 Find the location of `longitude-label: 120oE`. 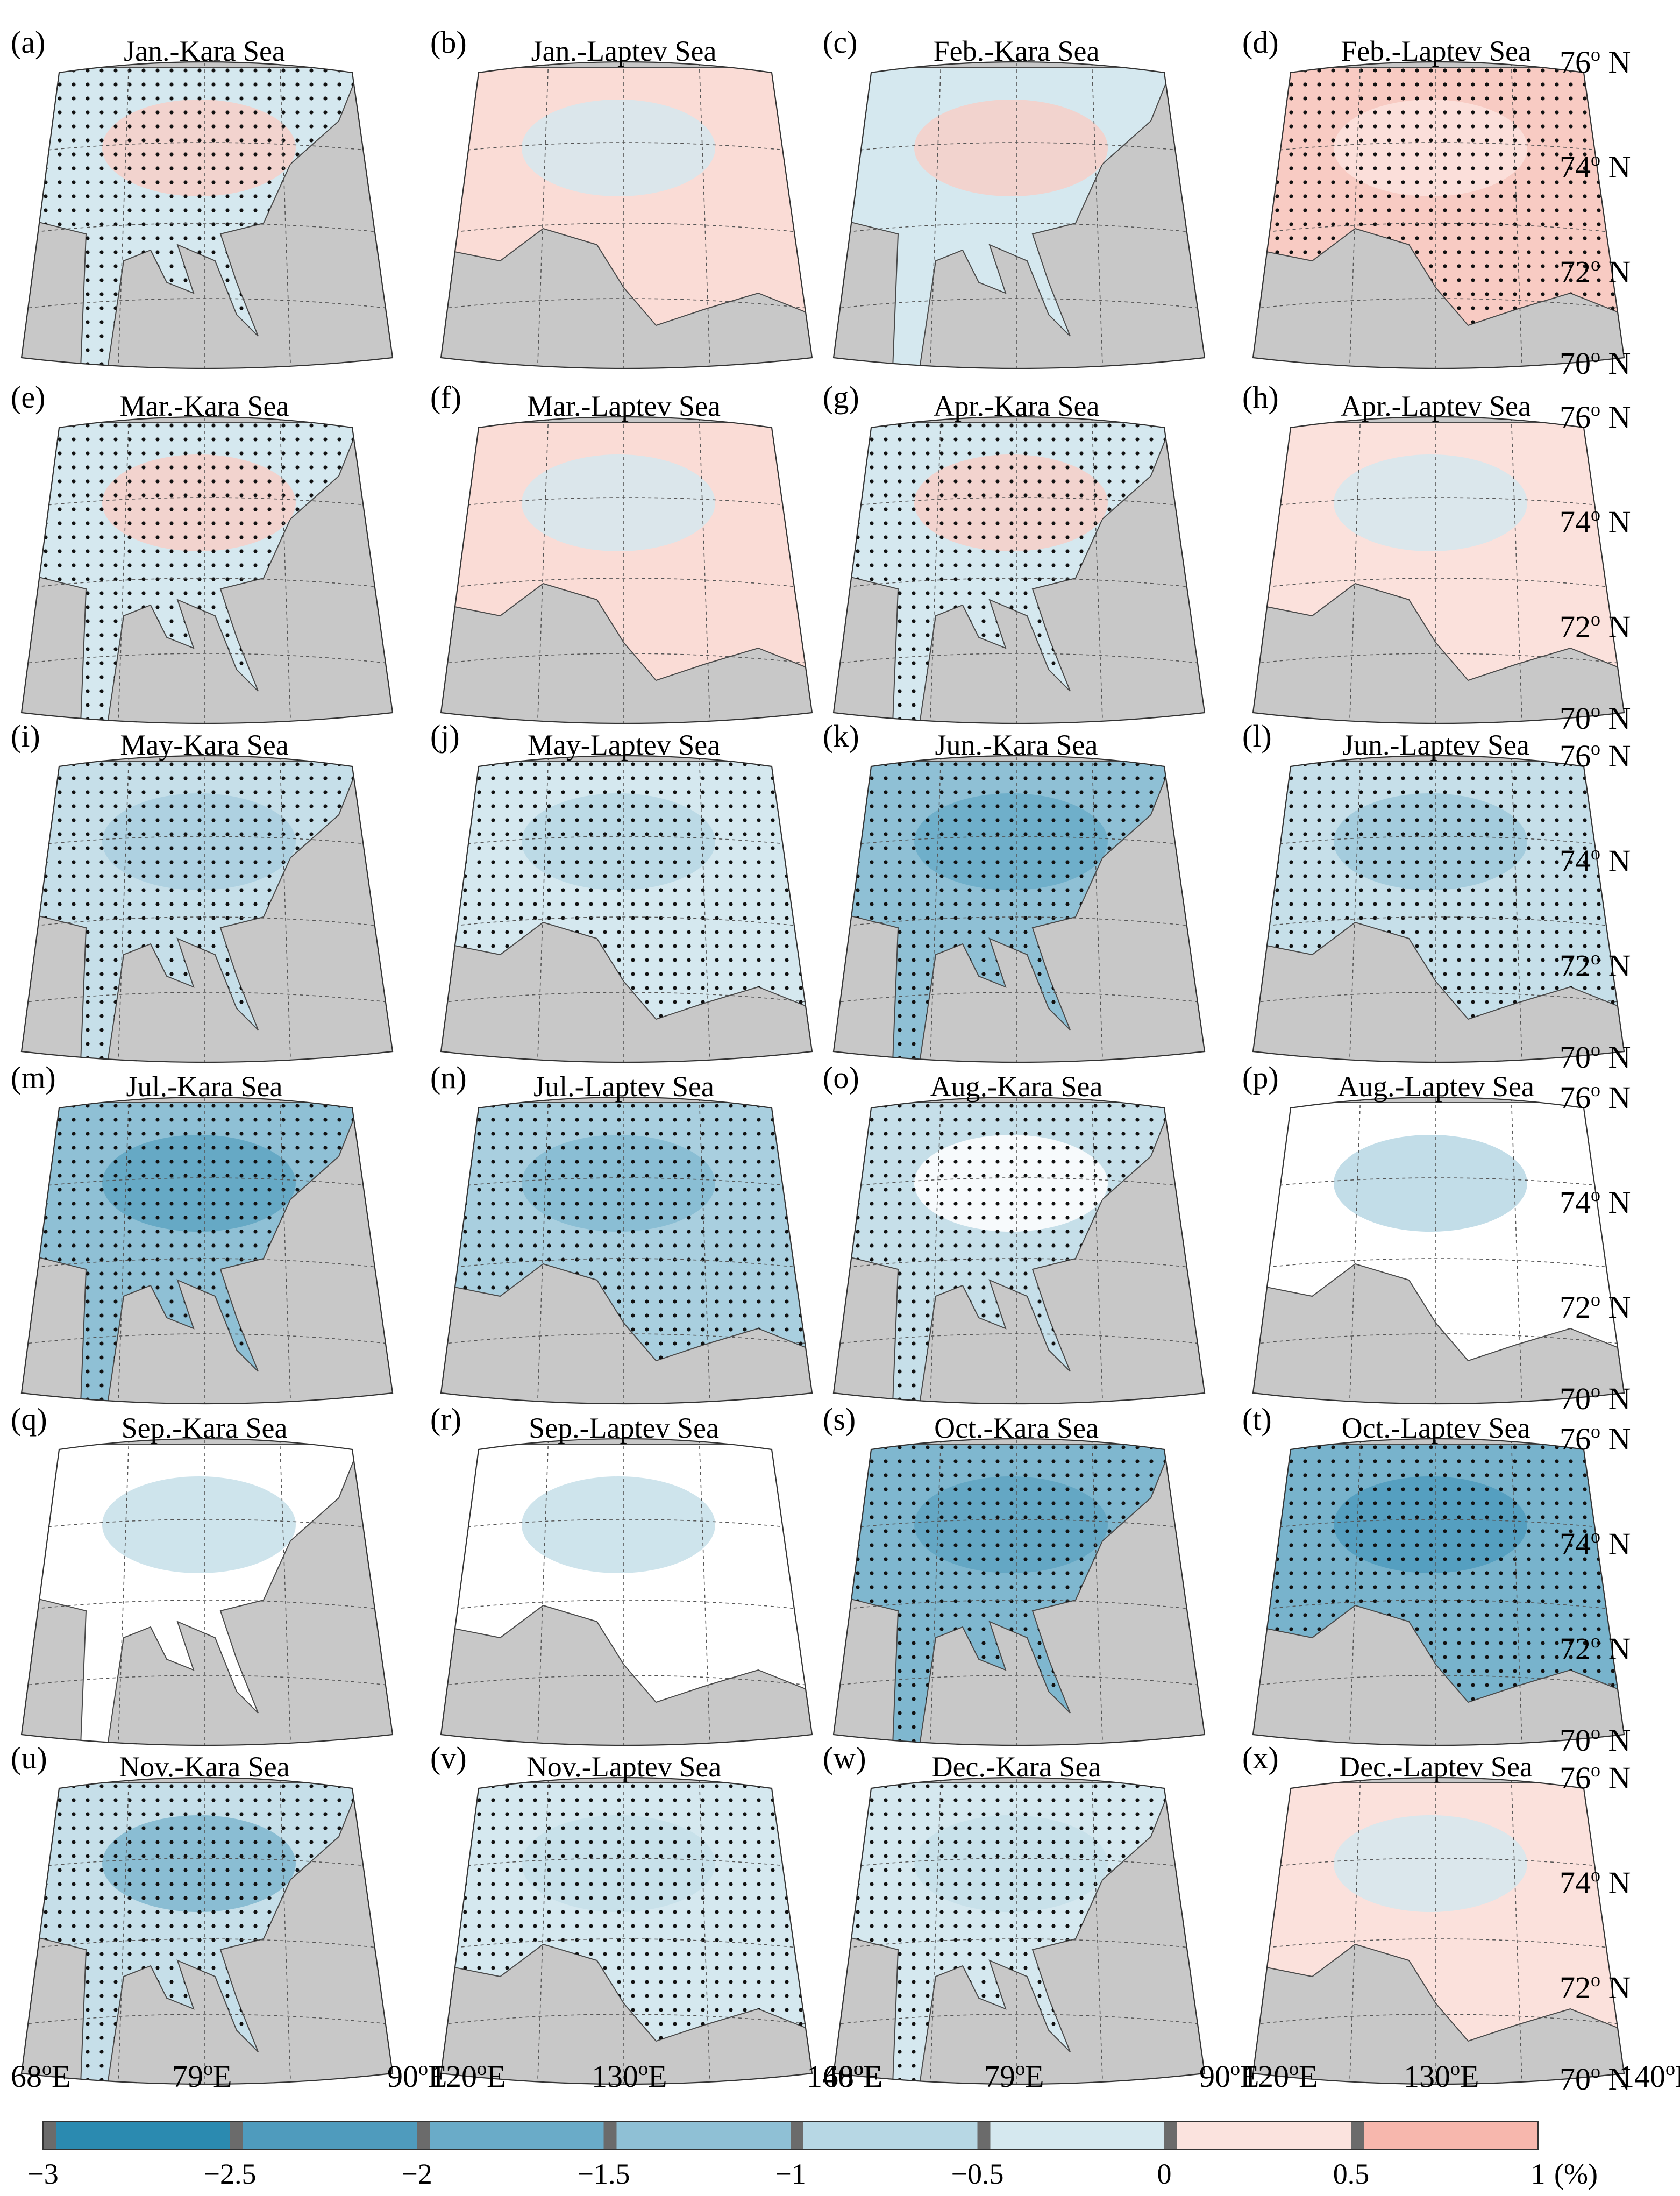

longitude-label: 120oE is located at coordinates (1280, 2076).